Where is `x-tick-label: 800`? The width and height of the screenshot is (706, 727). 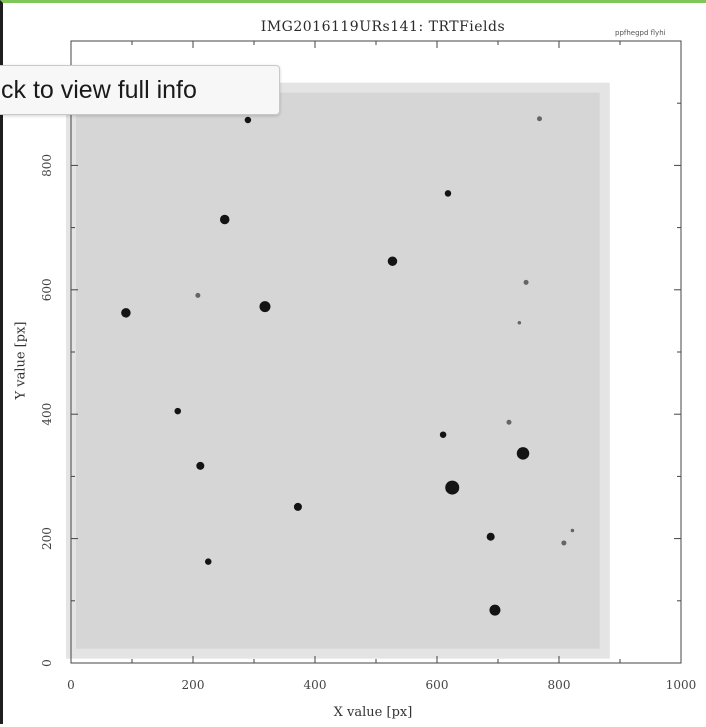 x-tick-label: 800 is located at coordinates (559, 685).